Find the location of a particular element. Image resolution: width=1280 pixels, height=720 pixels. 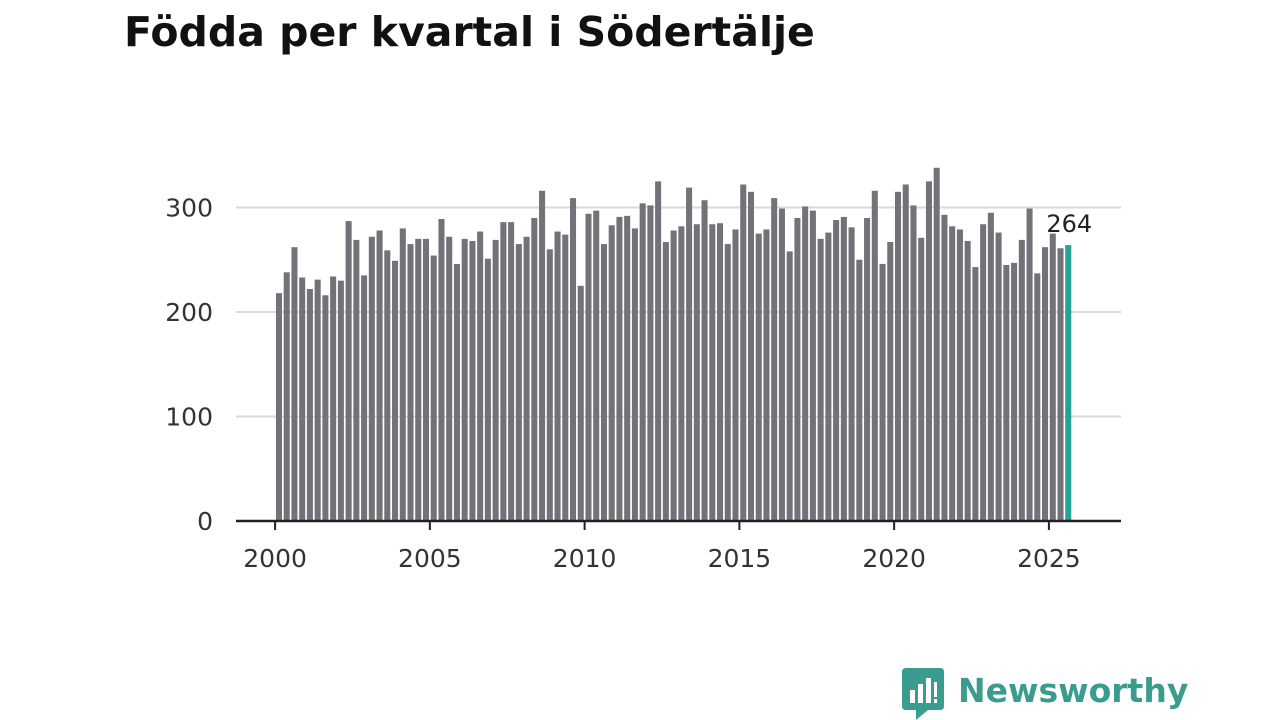

brand-name: Newsworthy is located at coordinates (1073, 690).